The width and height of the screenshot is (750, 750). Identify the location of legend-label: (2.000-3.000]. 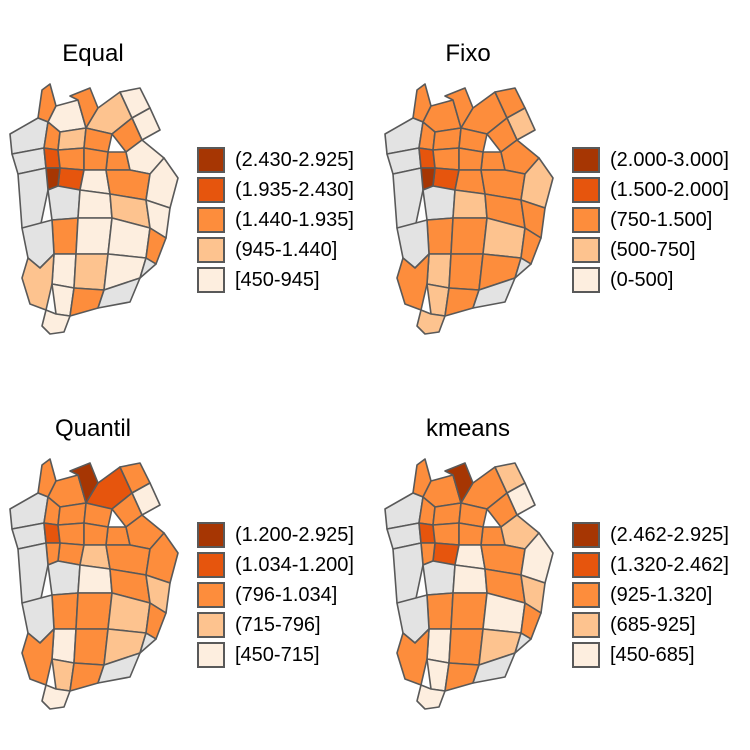
(669, 159).